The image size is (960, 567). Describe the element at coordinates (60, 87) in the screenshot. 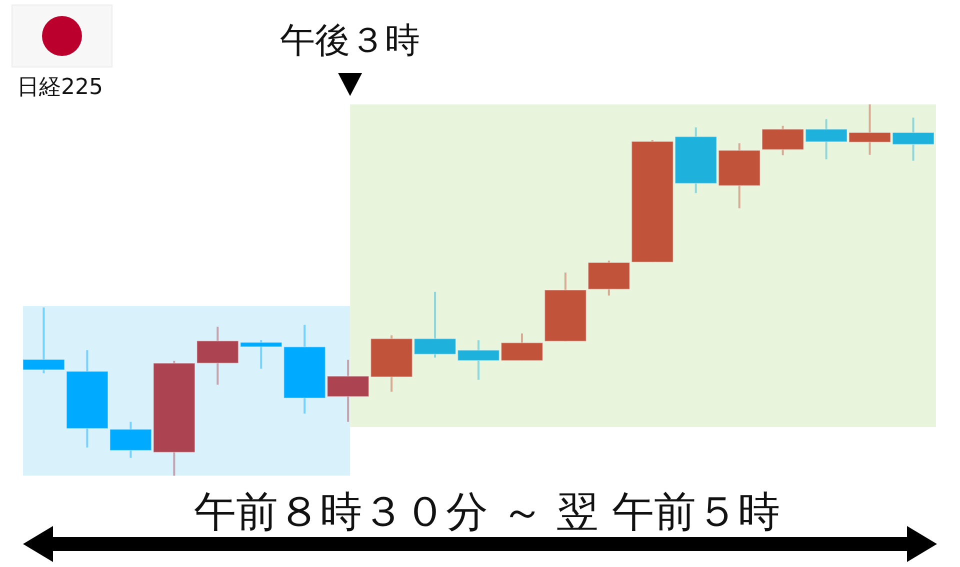

I see `chart-title: 日経225` at that location.